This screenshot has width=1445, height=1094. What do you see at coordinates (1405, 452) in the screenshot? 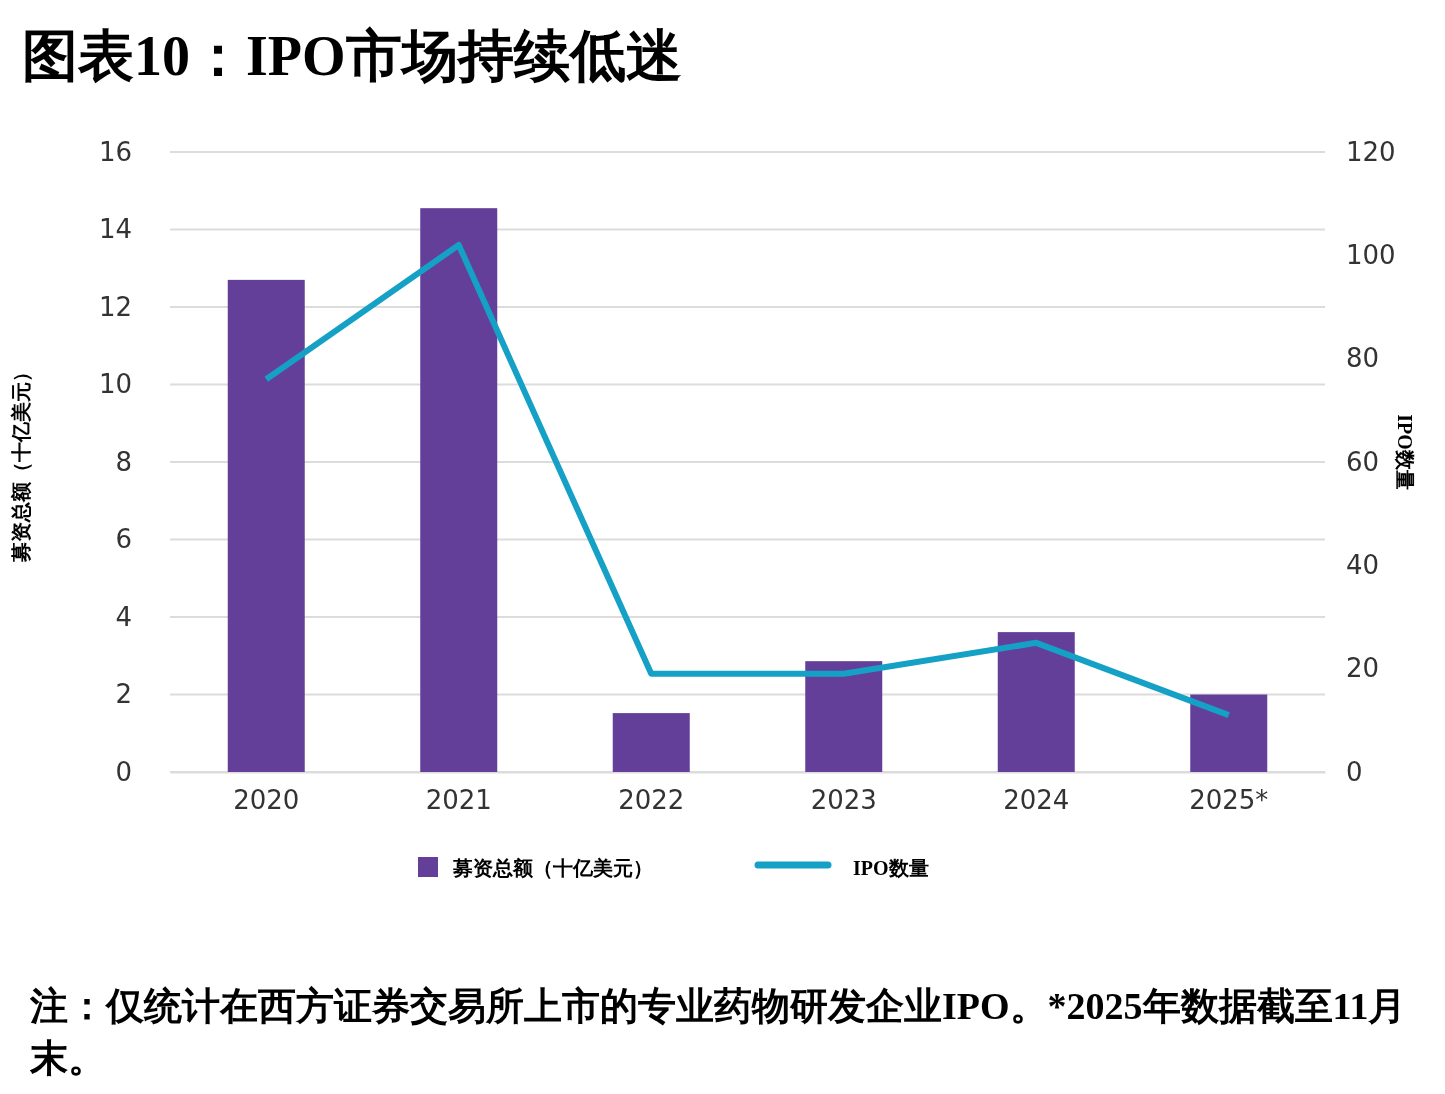
I see `y2-axis-title: IPO数量` at bounding box center [1405, 452].